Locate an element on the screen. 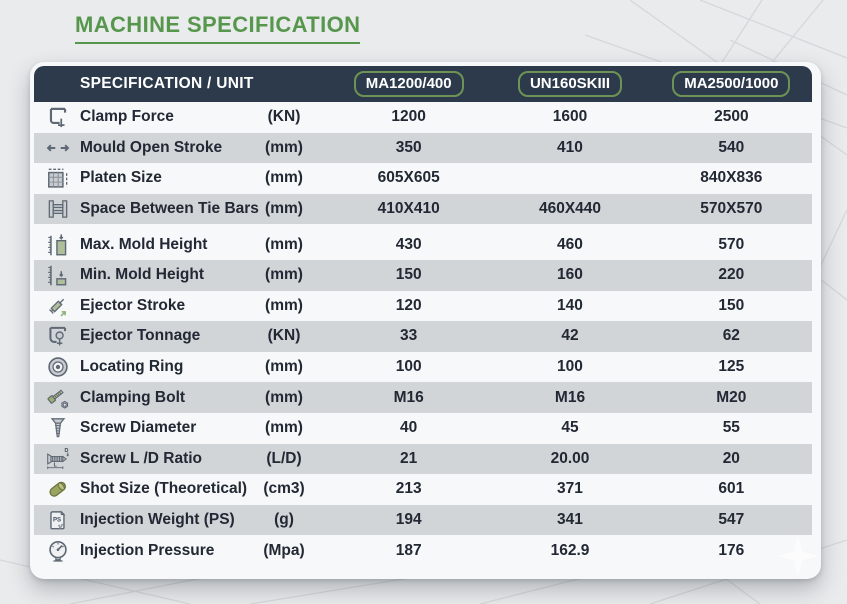  spec-value-3: 2500 is located at coordinates (731, 117).